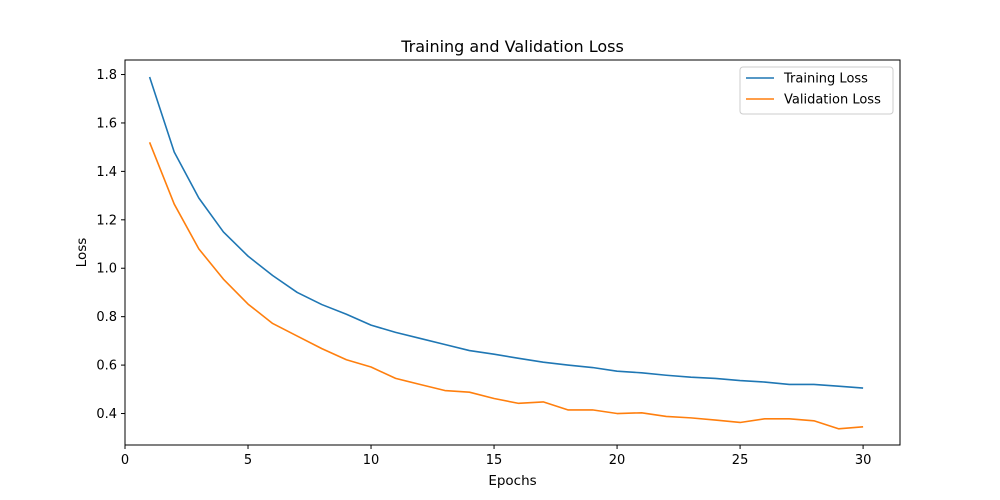 This screenshot has width=1000, height=500. What do you see at coordinates (106, 269) in the screenshot?
I see `y-tick-label: 1.0` at bounding box center [106, 269].